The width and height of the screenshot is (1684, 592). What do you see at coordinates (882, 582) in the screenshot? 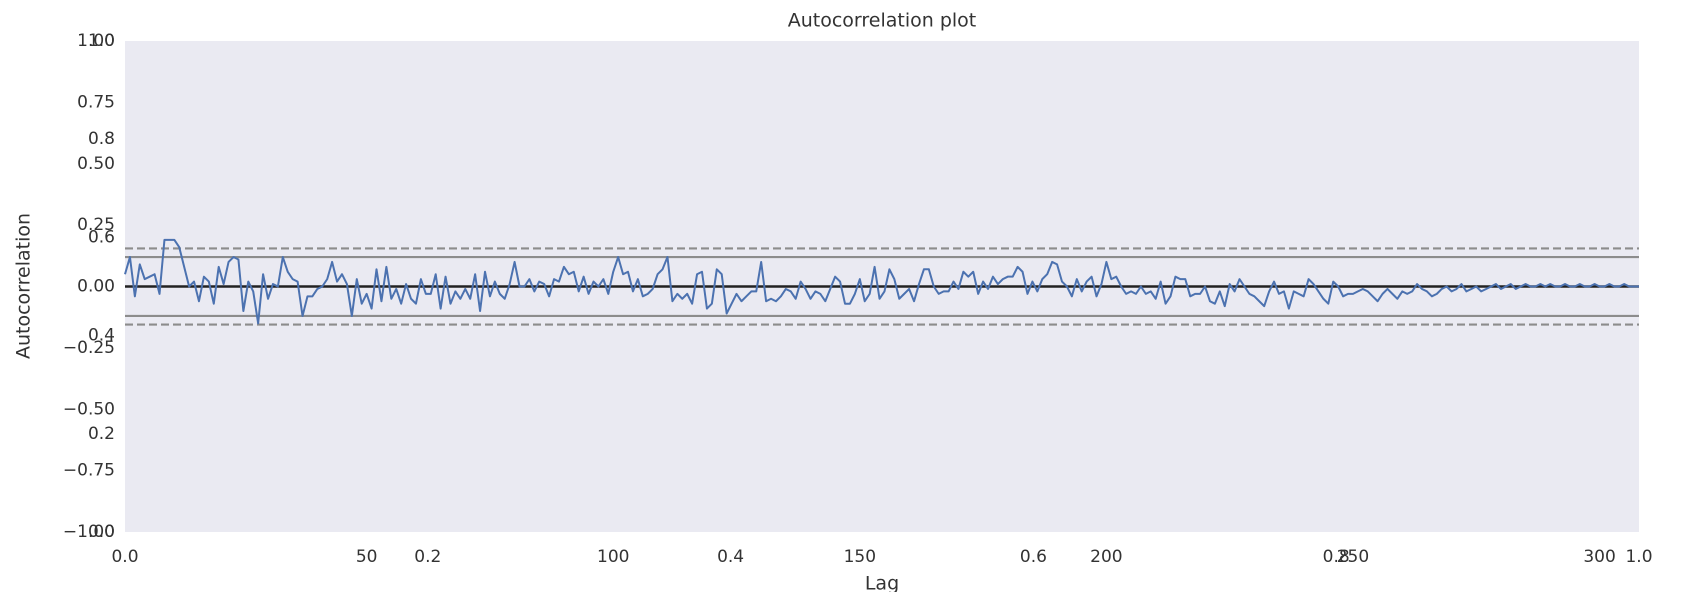
I see `x-axis-label: Lag` at bounding box center [882, 582].